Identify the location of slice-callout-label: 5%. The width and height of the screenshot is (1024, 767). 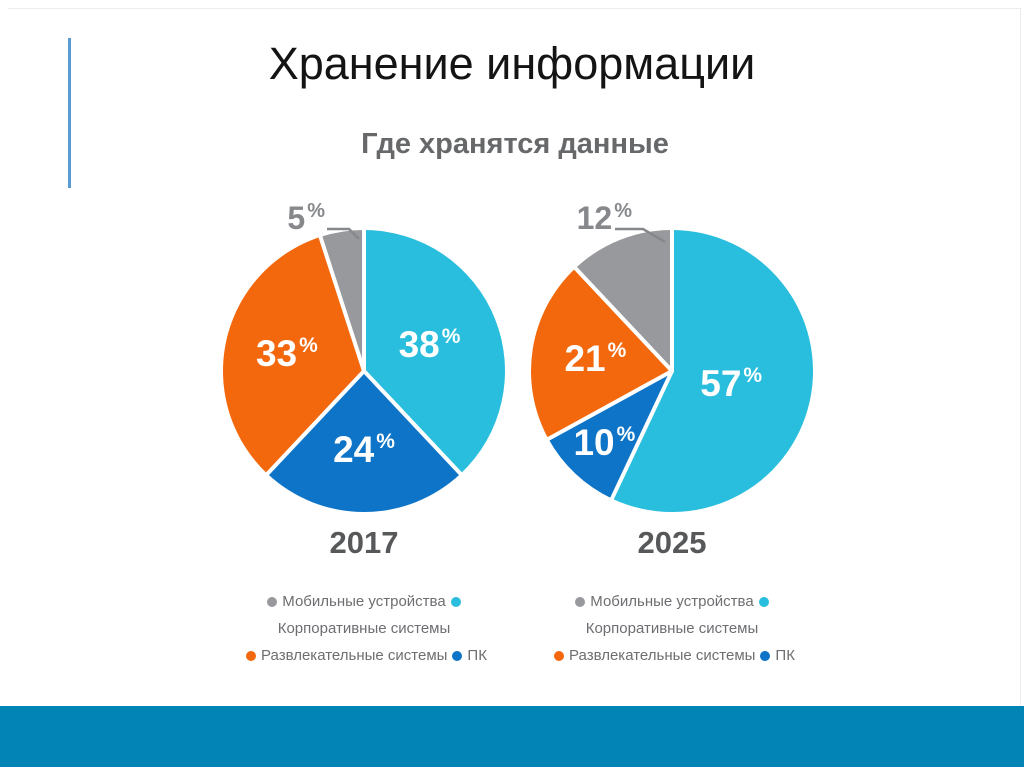
(306, 218).